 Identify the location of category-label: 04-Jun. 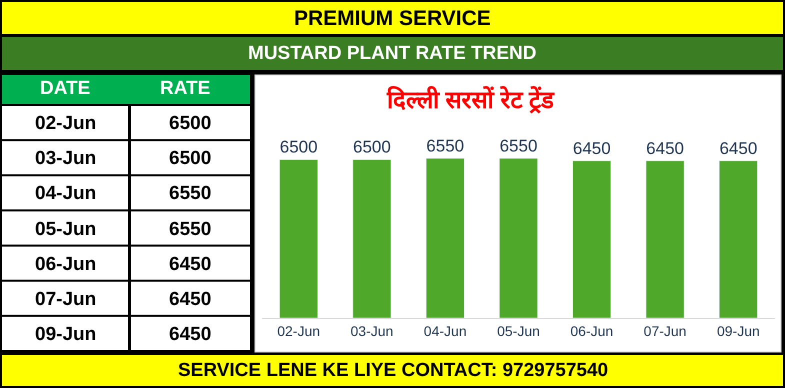
(65, 193).